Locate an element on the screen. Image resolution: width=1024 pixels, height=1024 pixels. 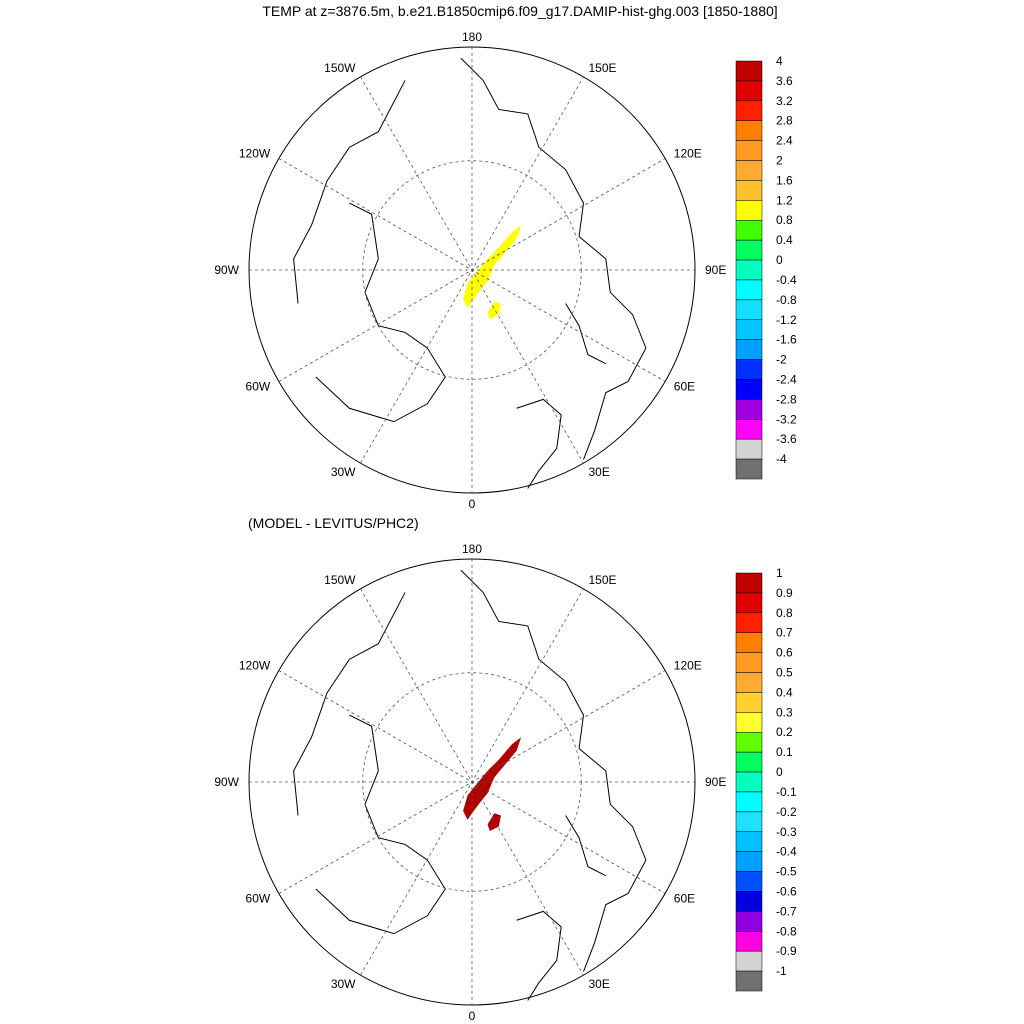
colorbar-label: -0.6 is located at coordinates (786, 891).